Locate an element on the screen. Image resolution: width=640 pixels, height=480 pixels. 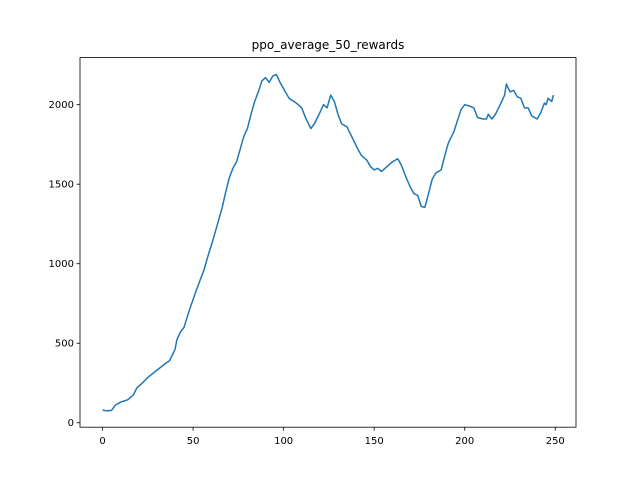
y-tick-label: 1000 is located at coordinates (61, 264).